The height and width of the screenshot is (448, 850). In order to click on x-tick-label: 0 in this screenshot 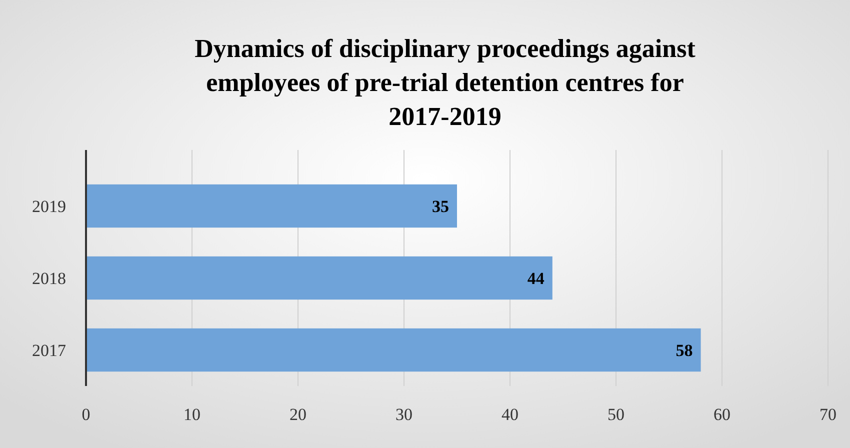, I will do `click(86, 414)`.